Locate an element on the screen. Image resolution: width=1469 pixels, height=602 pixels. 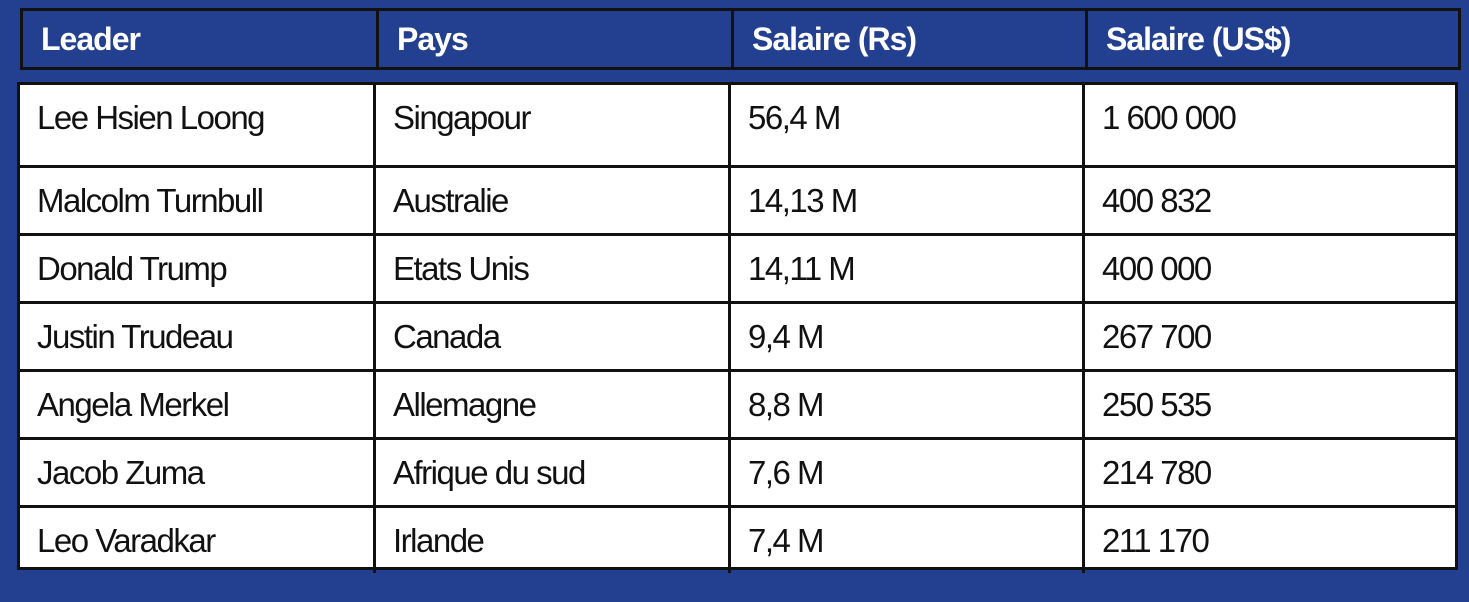
cell-salaire-usd: 267 700 is located at coordinates (1157, 336).